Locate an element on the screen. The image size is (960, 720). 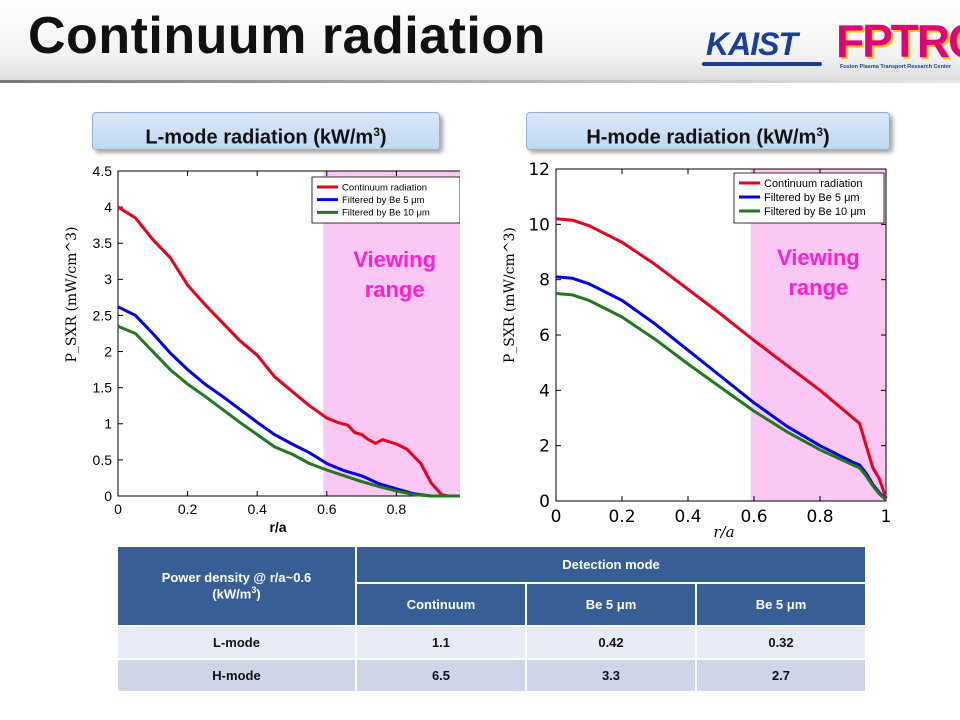
l-mode-x-tick-label: 0.6 is located at coordinates (327, 509).